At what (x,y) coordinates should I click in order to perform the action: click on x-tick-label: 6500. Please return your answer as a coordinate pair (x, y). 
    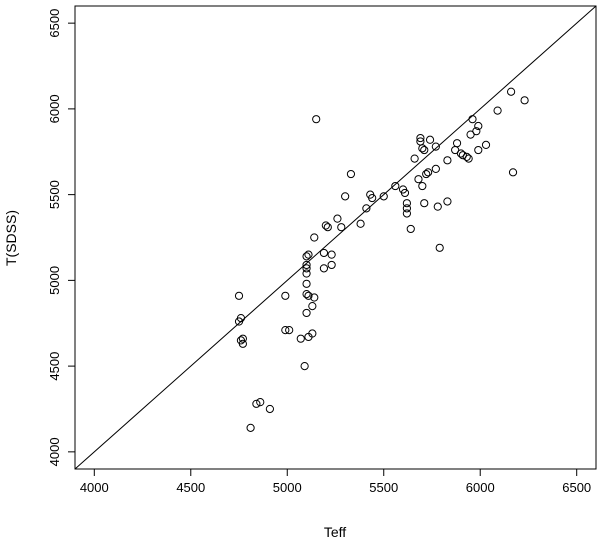
    Looking at the image, I should click on (576, 487).